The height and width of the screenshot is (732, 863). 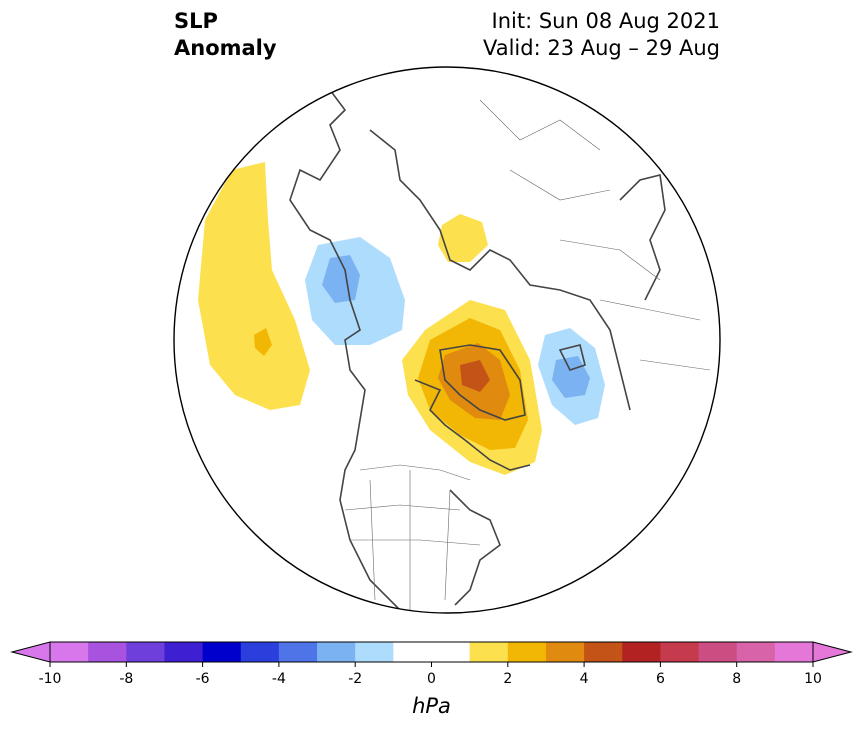 I want to click on colorbar-under-arrow, so click(x=30, y=652).